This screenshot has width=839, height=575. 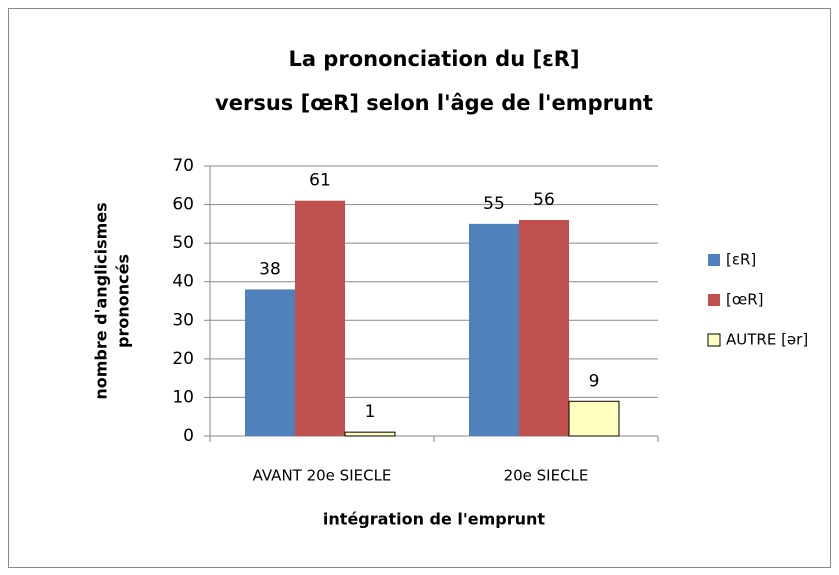 What do you see at coordinates (183, 397) in the screenshot?
I see `y-tick-label: 10` at bounding box center [183, 397].